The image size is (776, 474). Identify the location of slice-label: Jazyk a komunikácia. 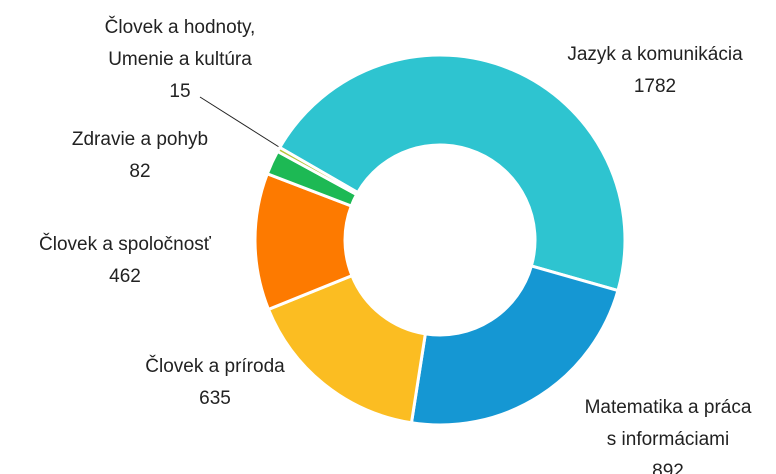
(655, 54).